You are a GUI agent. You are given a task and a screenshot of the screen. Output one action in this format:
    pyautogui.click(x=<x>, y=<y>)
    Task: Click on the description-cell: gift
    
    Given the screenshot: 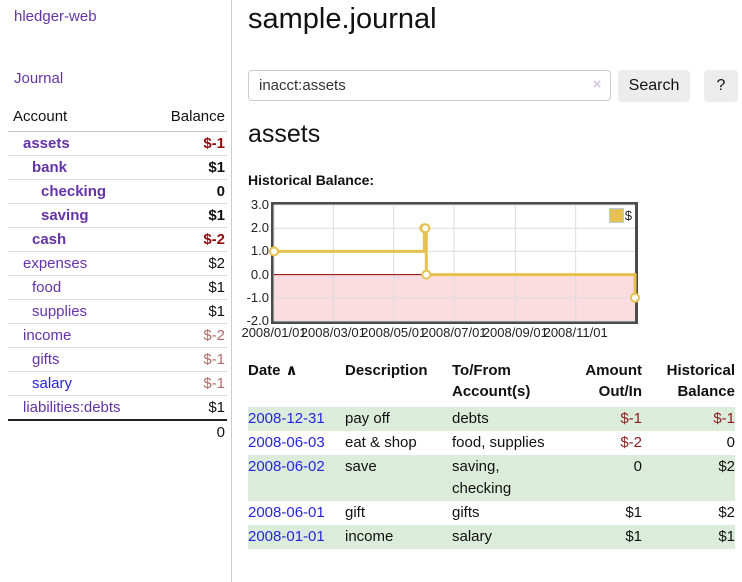 What is the action you would take?
    pyautogui.click(x=355, y=512)
    